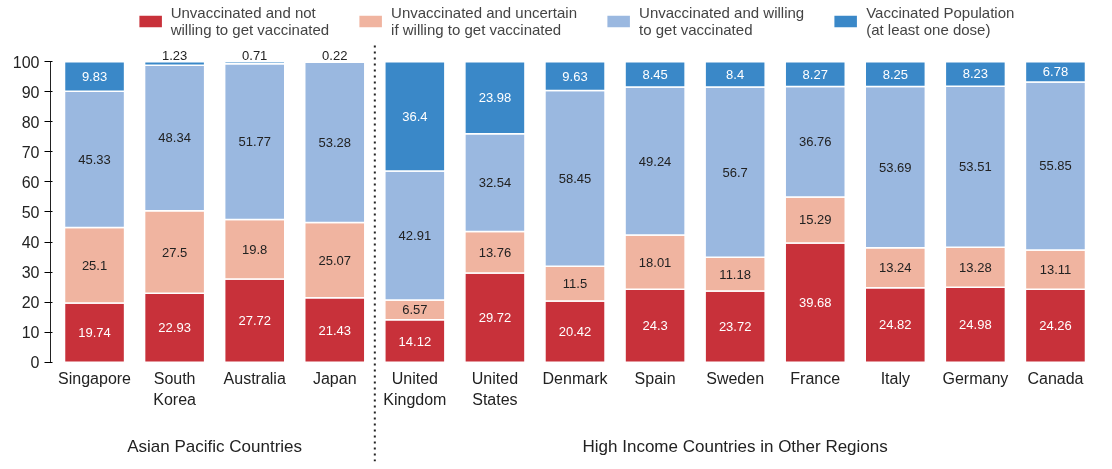 The width and height of the screenshot is (1112, 469). I want to click on data-label: 13.24, so click(895, 268).